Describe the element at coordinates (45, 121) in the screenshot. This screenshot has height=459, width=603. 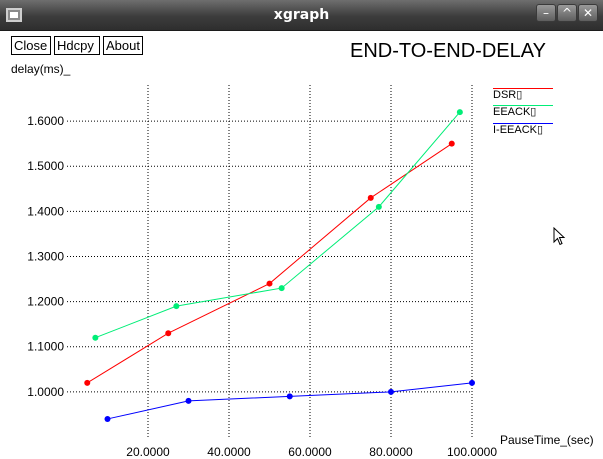
I see `y-tick-label: 1.6000` at that location.